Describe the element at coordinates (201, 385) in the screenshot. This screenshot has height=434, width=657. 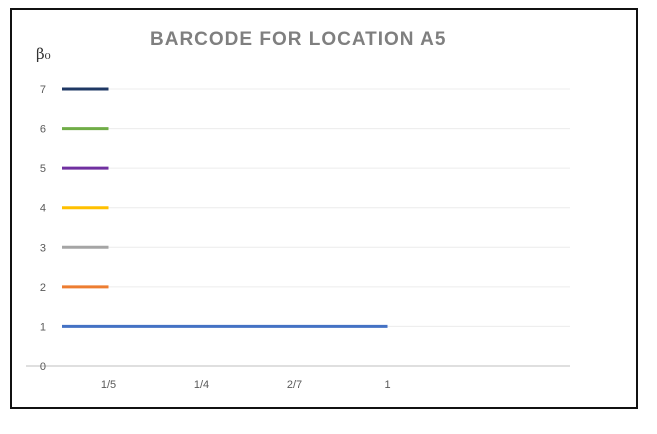
I see `x-tick-label: 1/4` at that location.